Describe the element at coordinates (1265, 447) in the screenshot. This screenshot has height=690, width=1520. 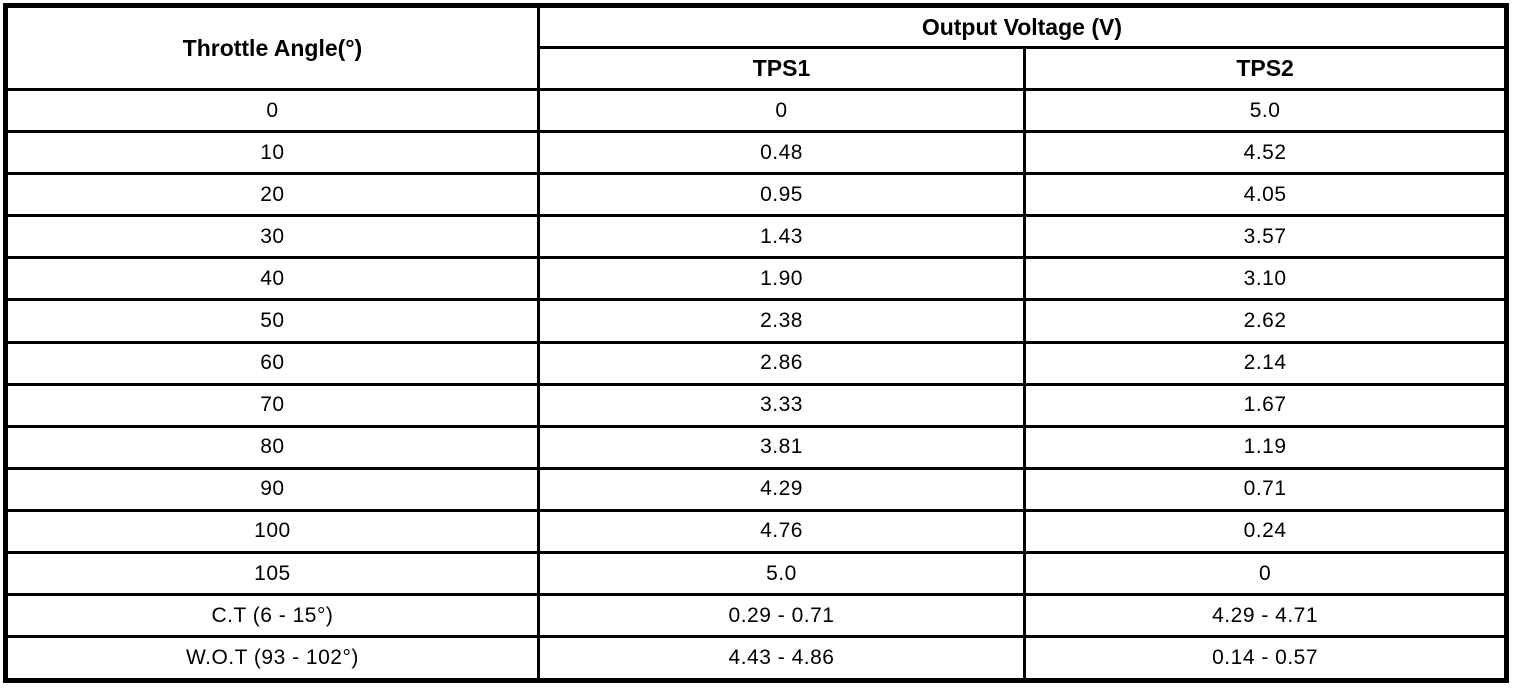
I see `tps2-voltage-cell: 1.19` at that location.